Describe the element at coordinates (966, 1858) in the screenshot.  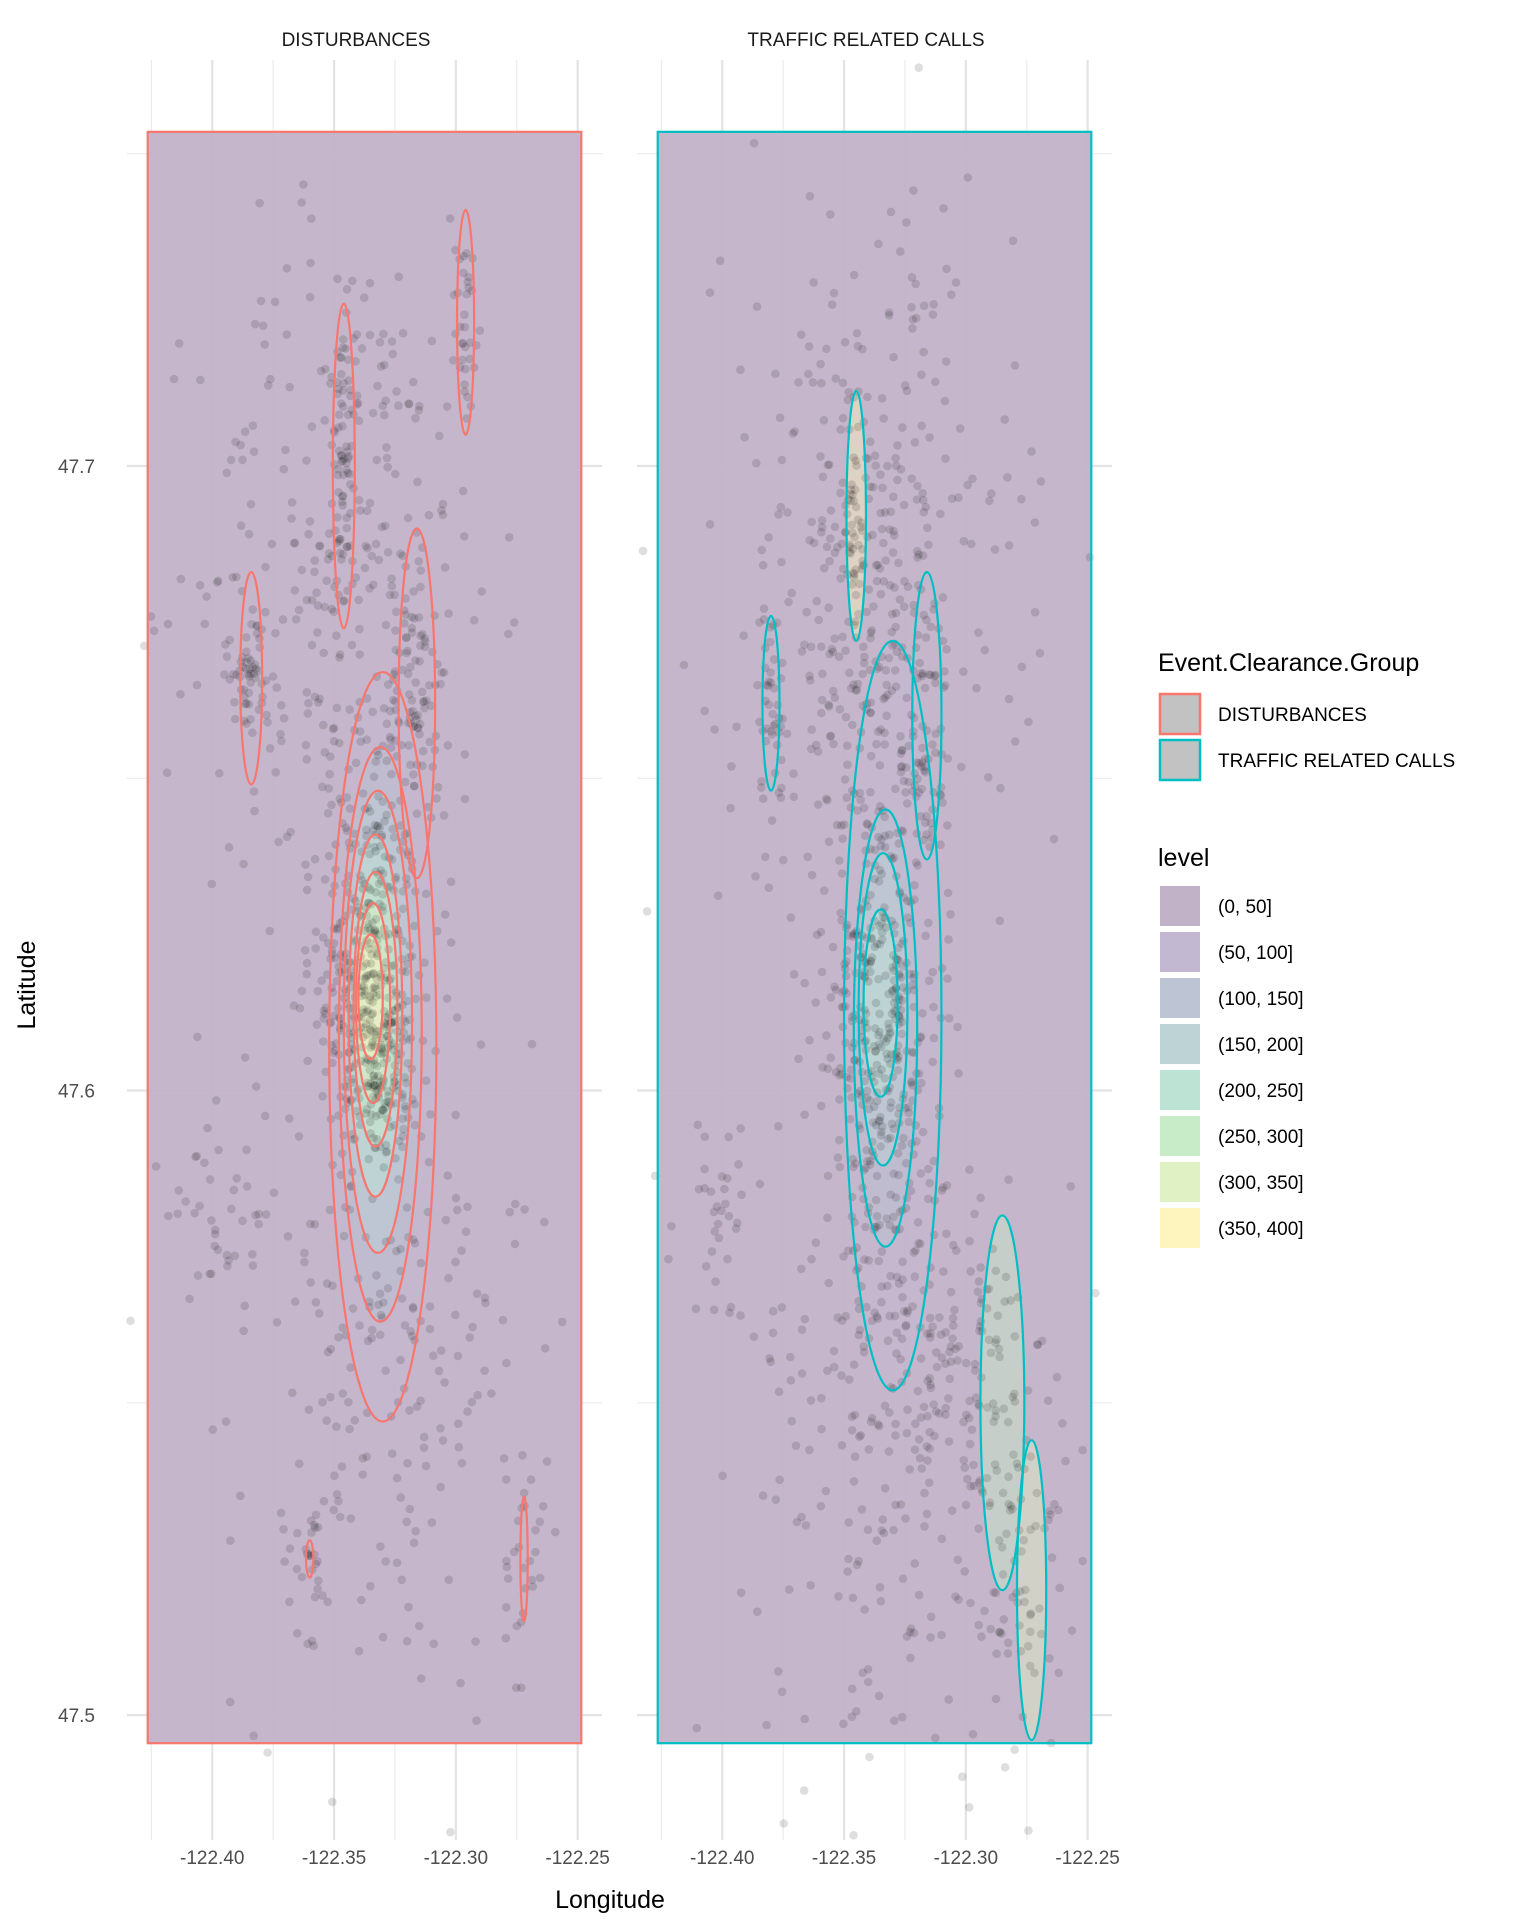
I see `x-tick-label: -122.30` at that location.